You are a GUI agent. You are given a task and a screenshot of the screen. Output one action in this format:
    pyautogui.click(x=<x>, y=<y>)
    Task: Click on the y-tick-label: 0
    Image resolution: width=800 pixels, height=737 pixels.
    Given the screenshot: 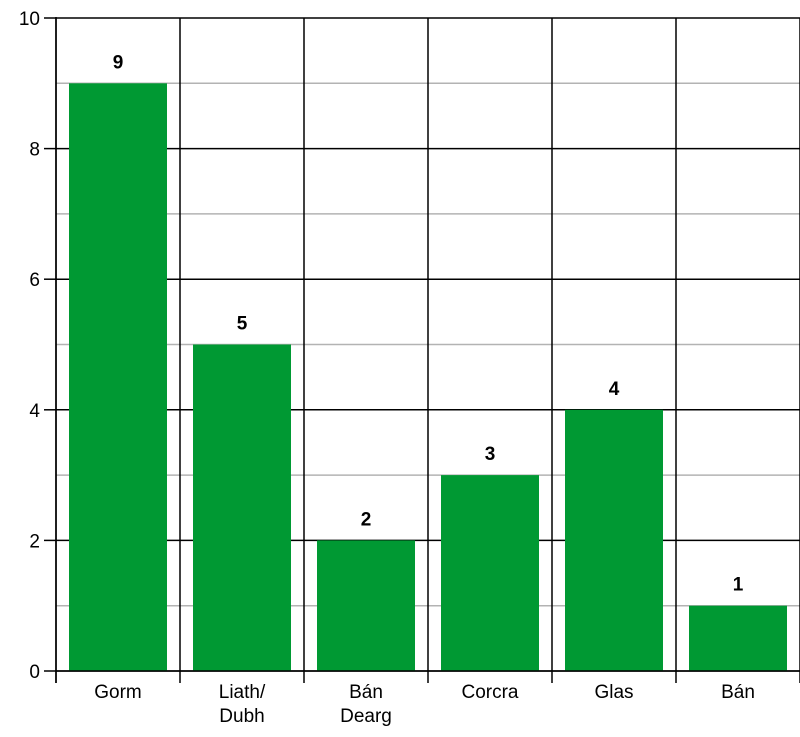 What is the action you would take?
    pyautogui.click(x=34, y=672)
    